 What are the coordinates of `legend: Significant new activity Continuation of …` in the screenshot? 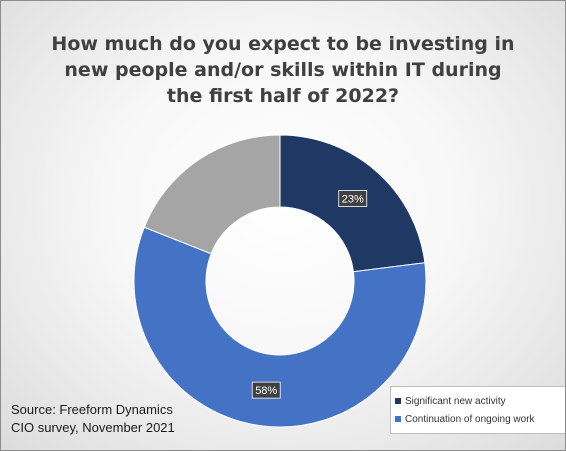 It's located at (477, 410).